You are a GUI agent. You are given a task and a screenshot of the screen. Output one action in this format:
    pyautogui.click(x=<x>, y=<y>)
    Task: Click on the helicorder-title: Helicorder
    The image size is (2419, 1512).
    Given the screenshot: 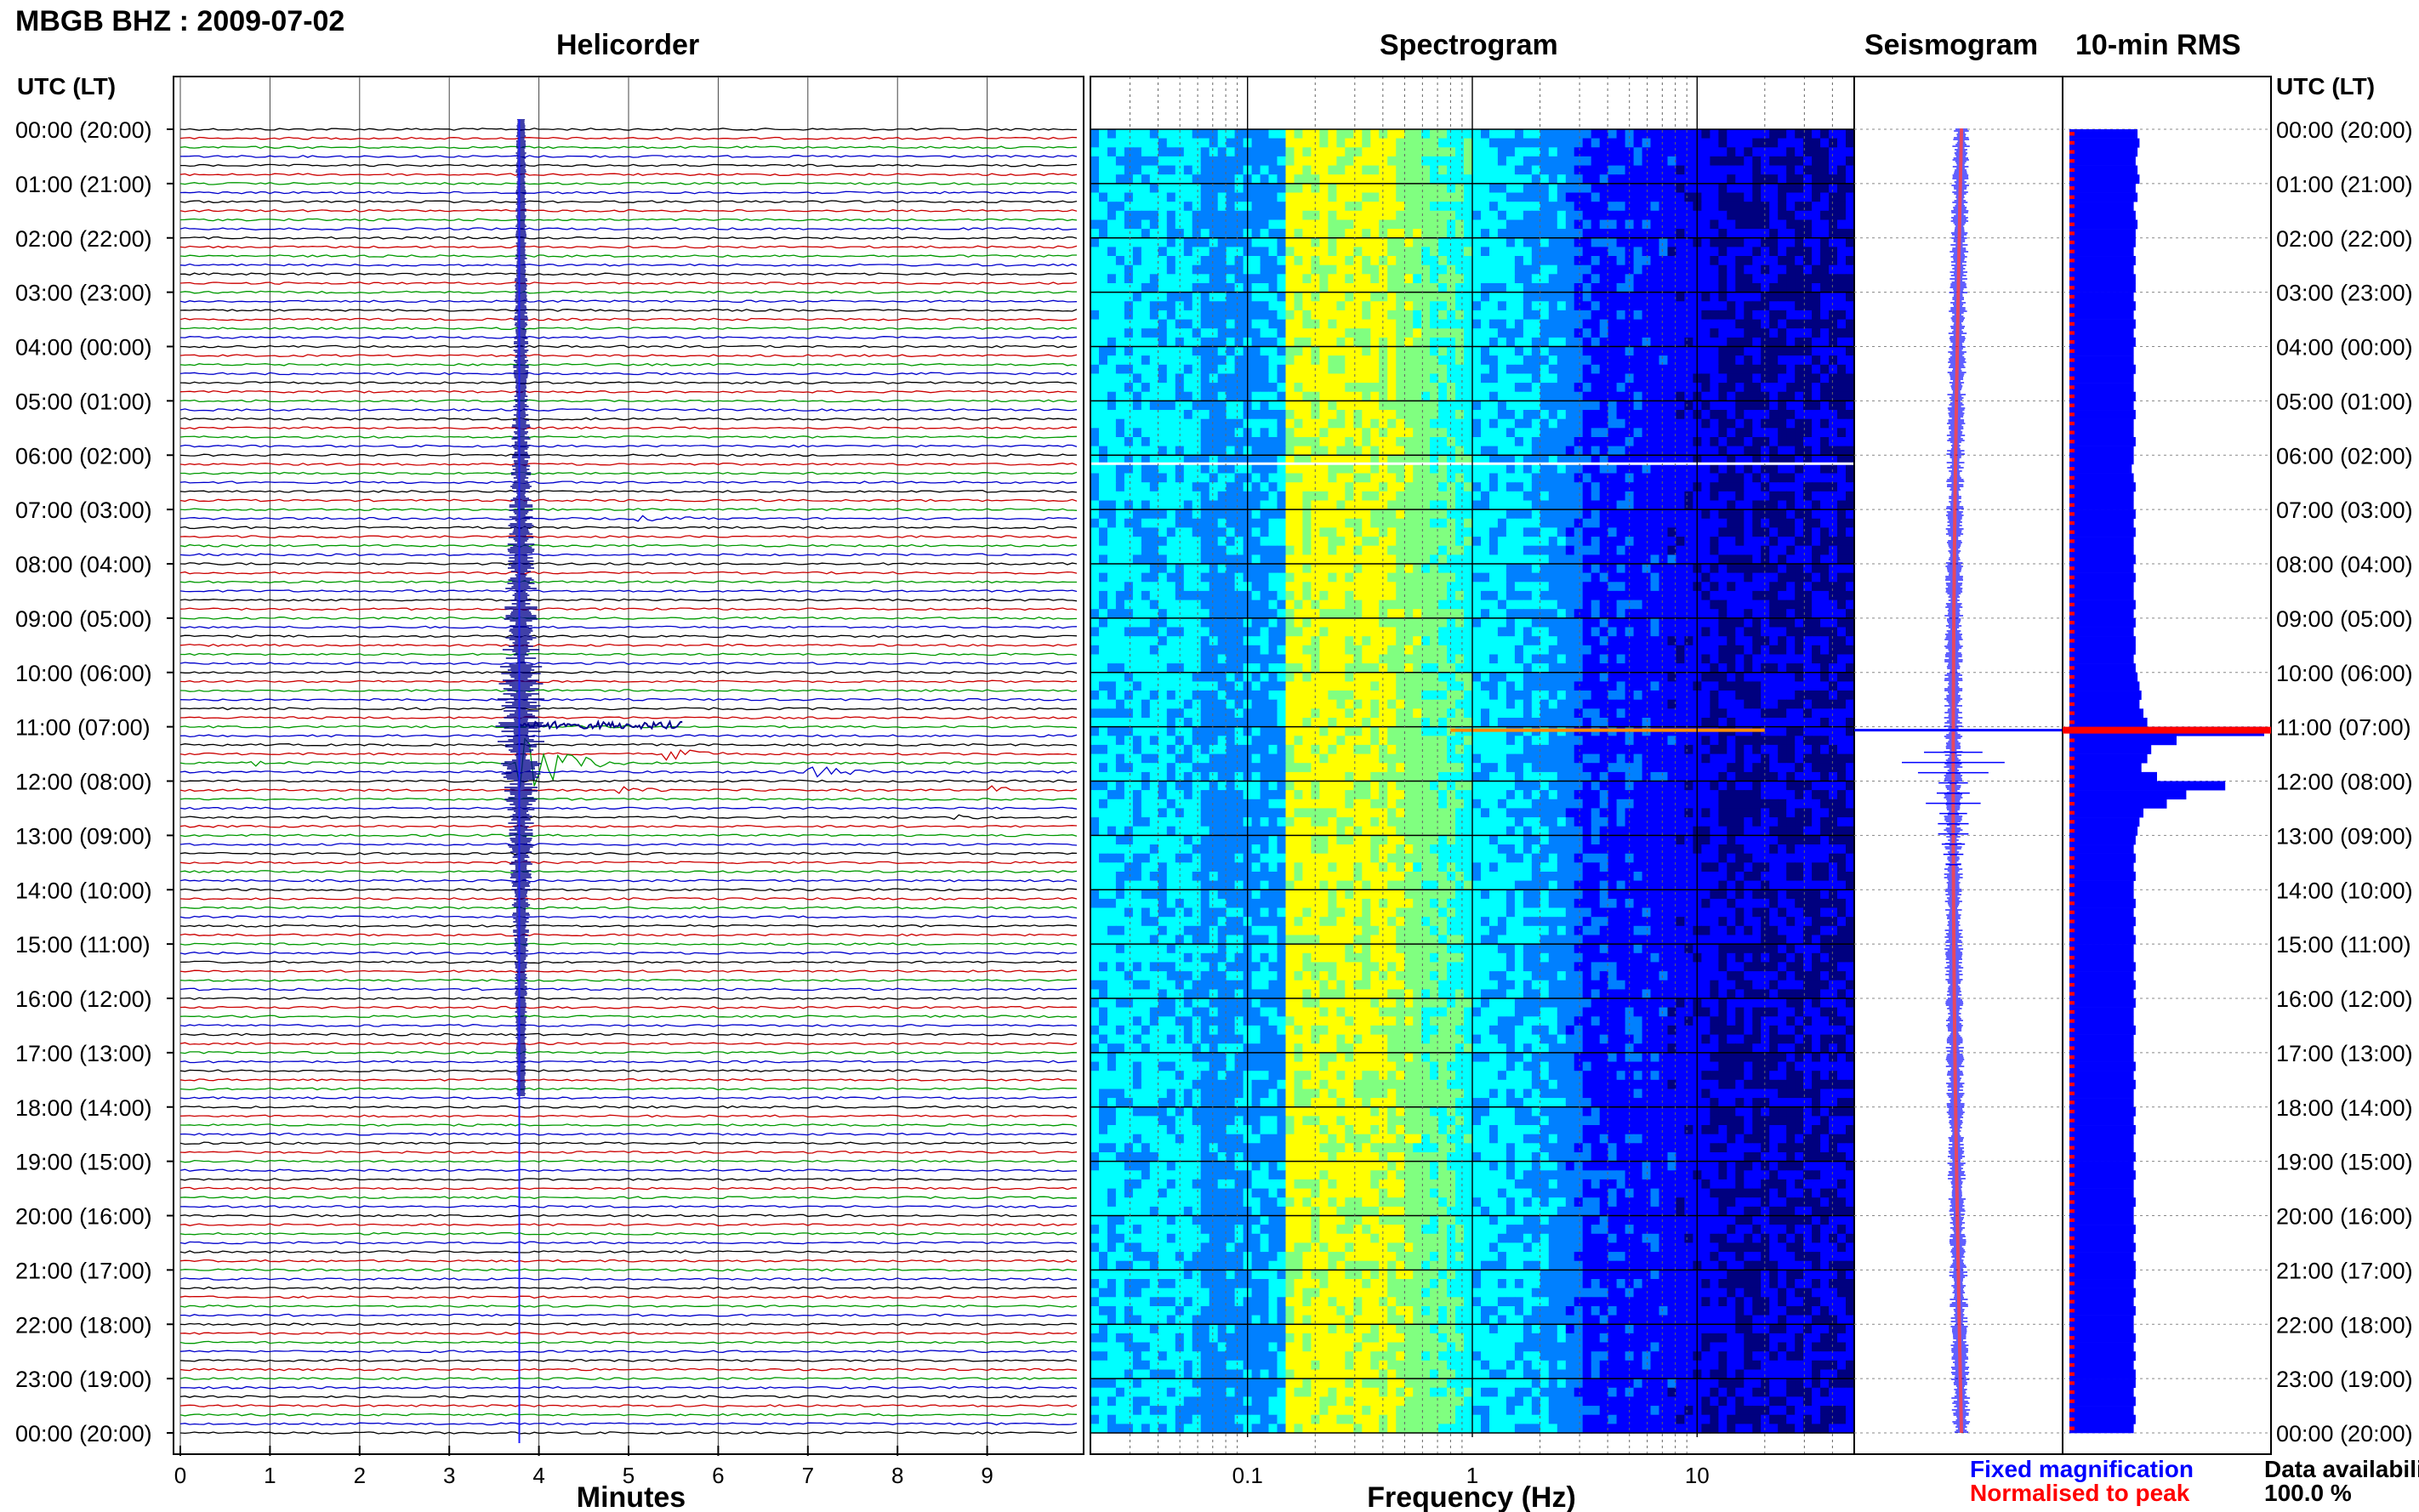 What is the action you would take?
    pyautogui.click(x=628, y=45)
    